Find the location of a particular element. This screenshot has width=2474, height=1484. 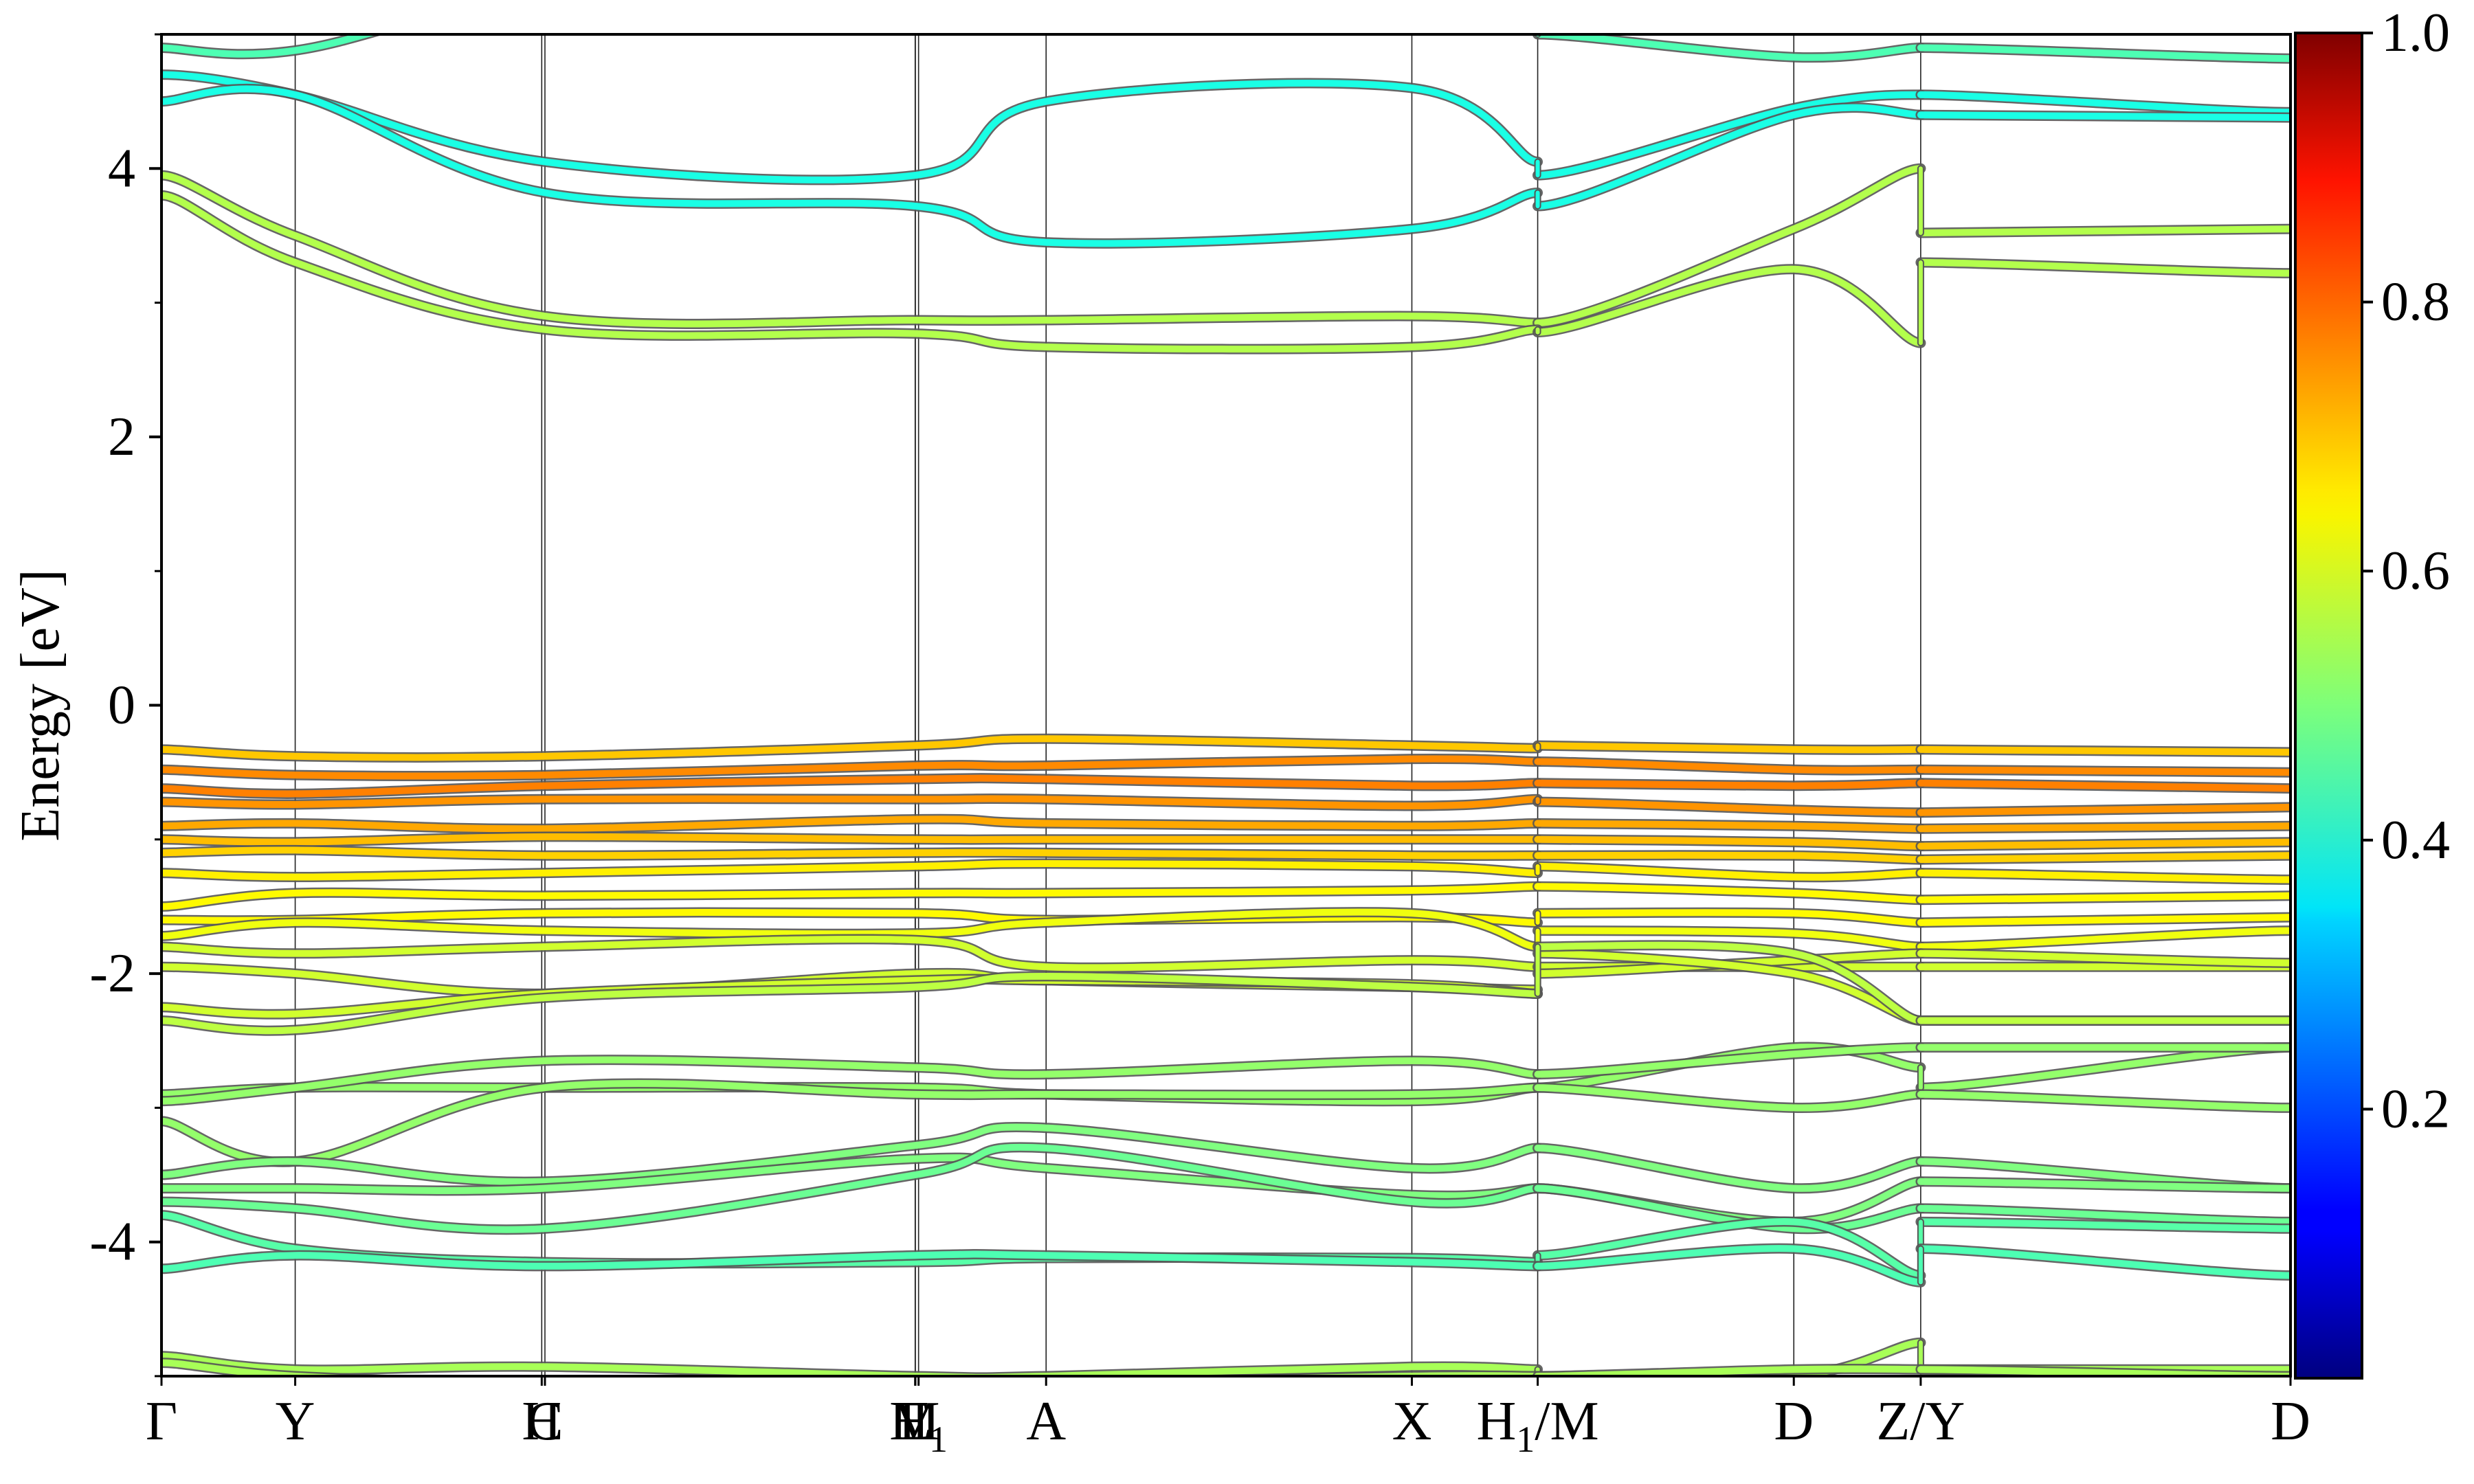

y-tick-label: -2 is located at coordinates (112, 973).